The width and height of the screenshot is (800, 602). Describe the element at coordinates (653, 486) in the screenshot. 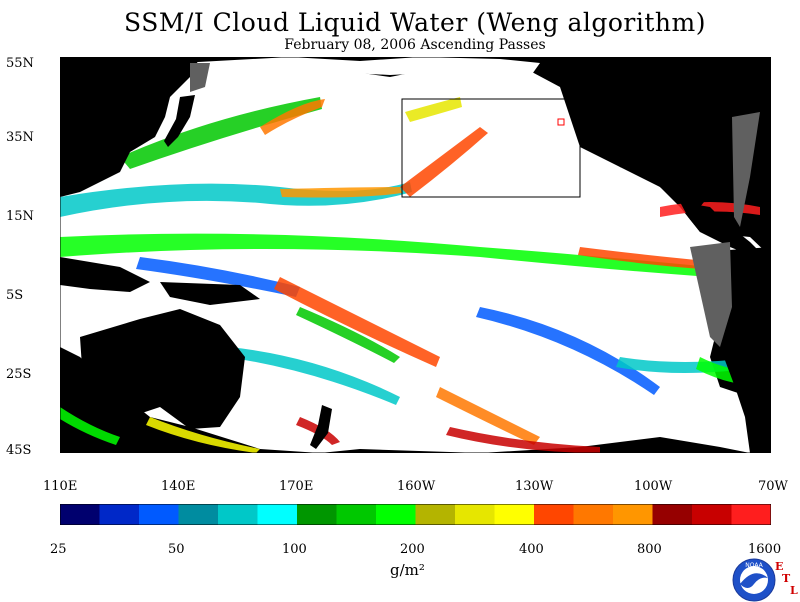

I see `lon-label-100w: 100W` at that location.